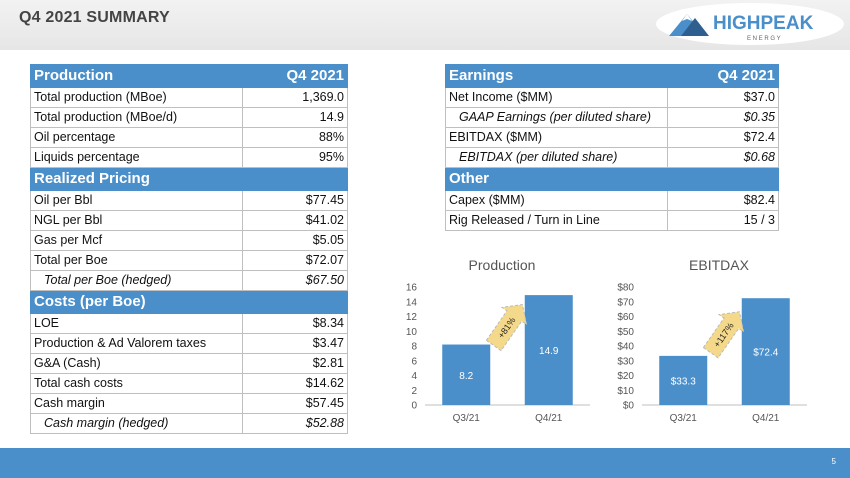  What do you see at coordinates (414, 376) in the screenshot?
I see `y-tick-label: 4` at bounding box center [414, 376].